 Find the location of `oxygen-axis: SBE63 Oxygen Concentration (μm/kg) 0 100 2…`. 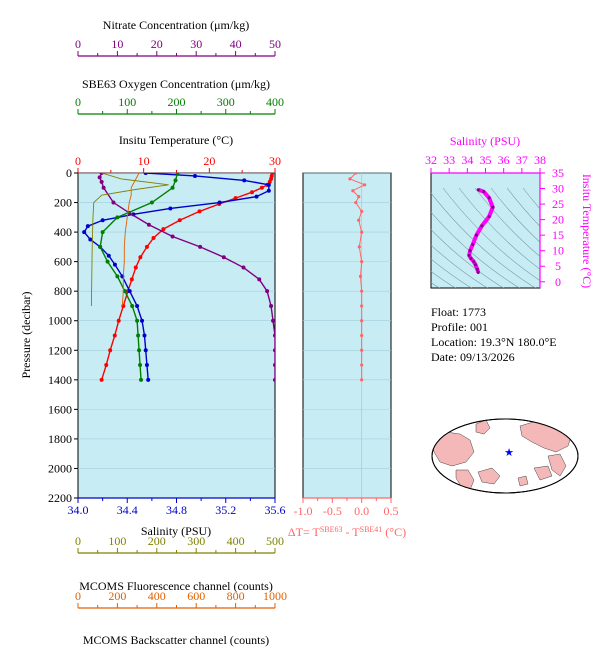

oxygen-axis: SBE63 Oxygen Concentration (μm/kg) 0 100 2… is located at coordinates (179, 96).